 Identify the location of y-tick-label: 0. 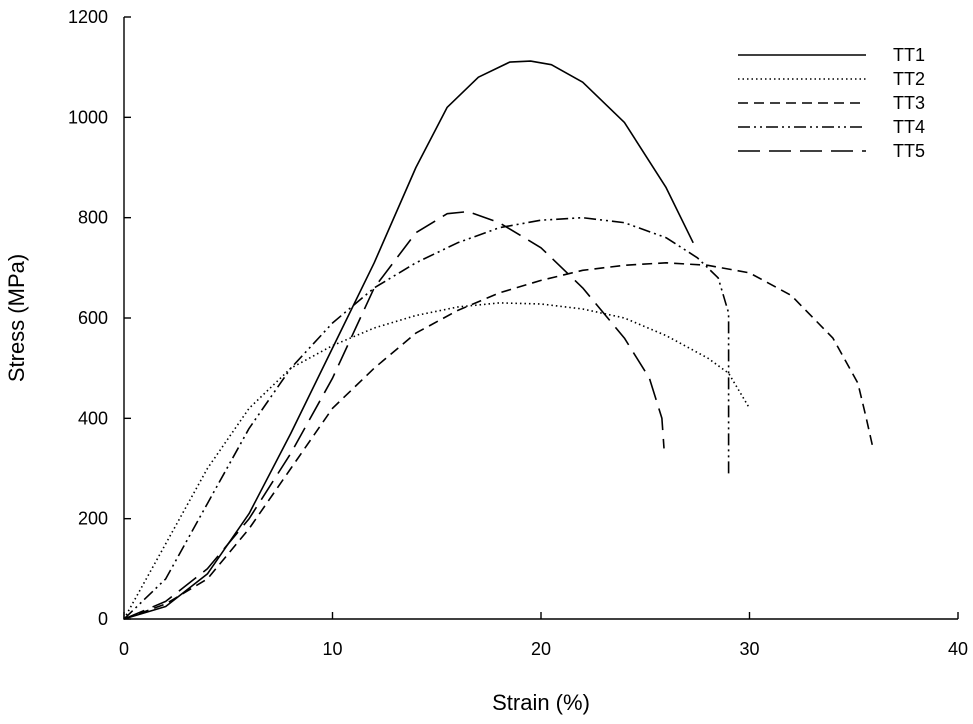
(103, 619).